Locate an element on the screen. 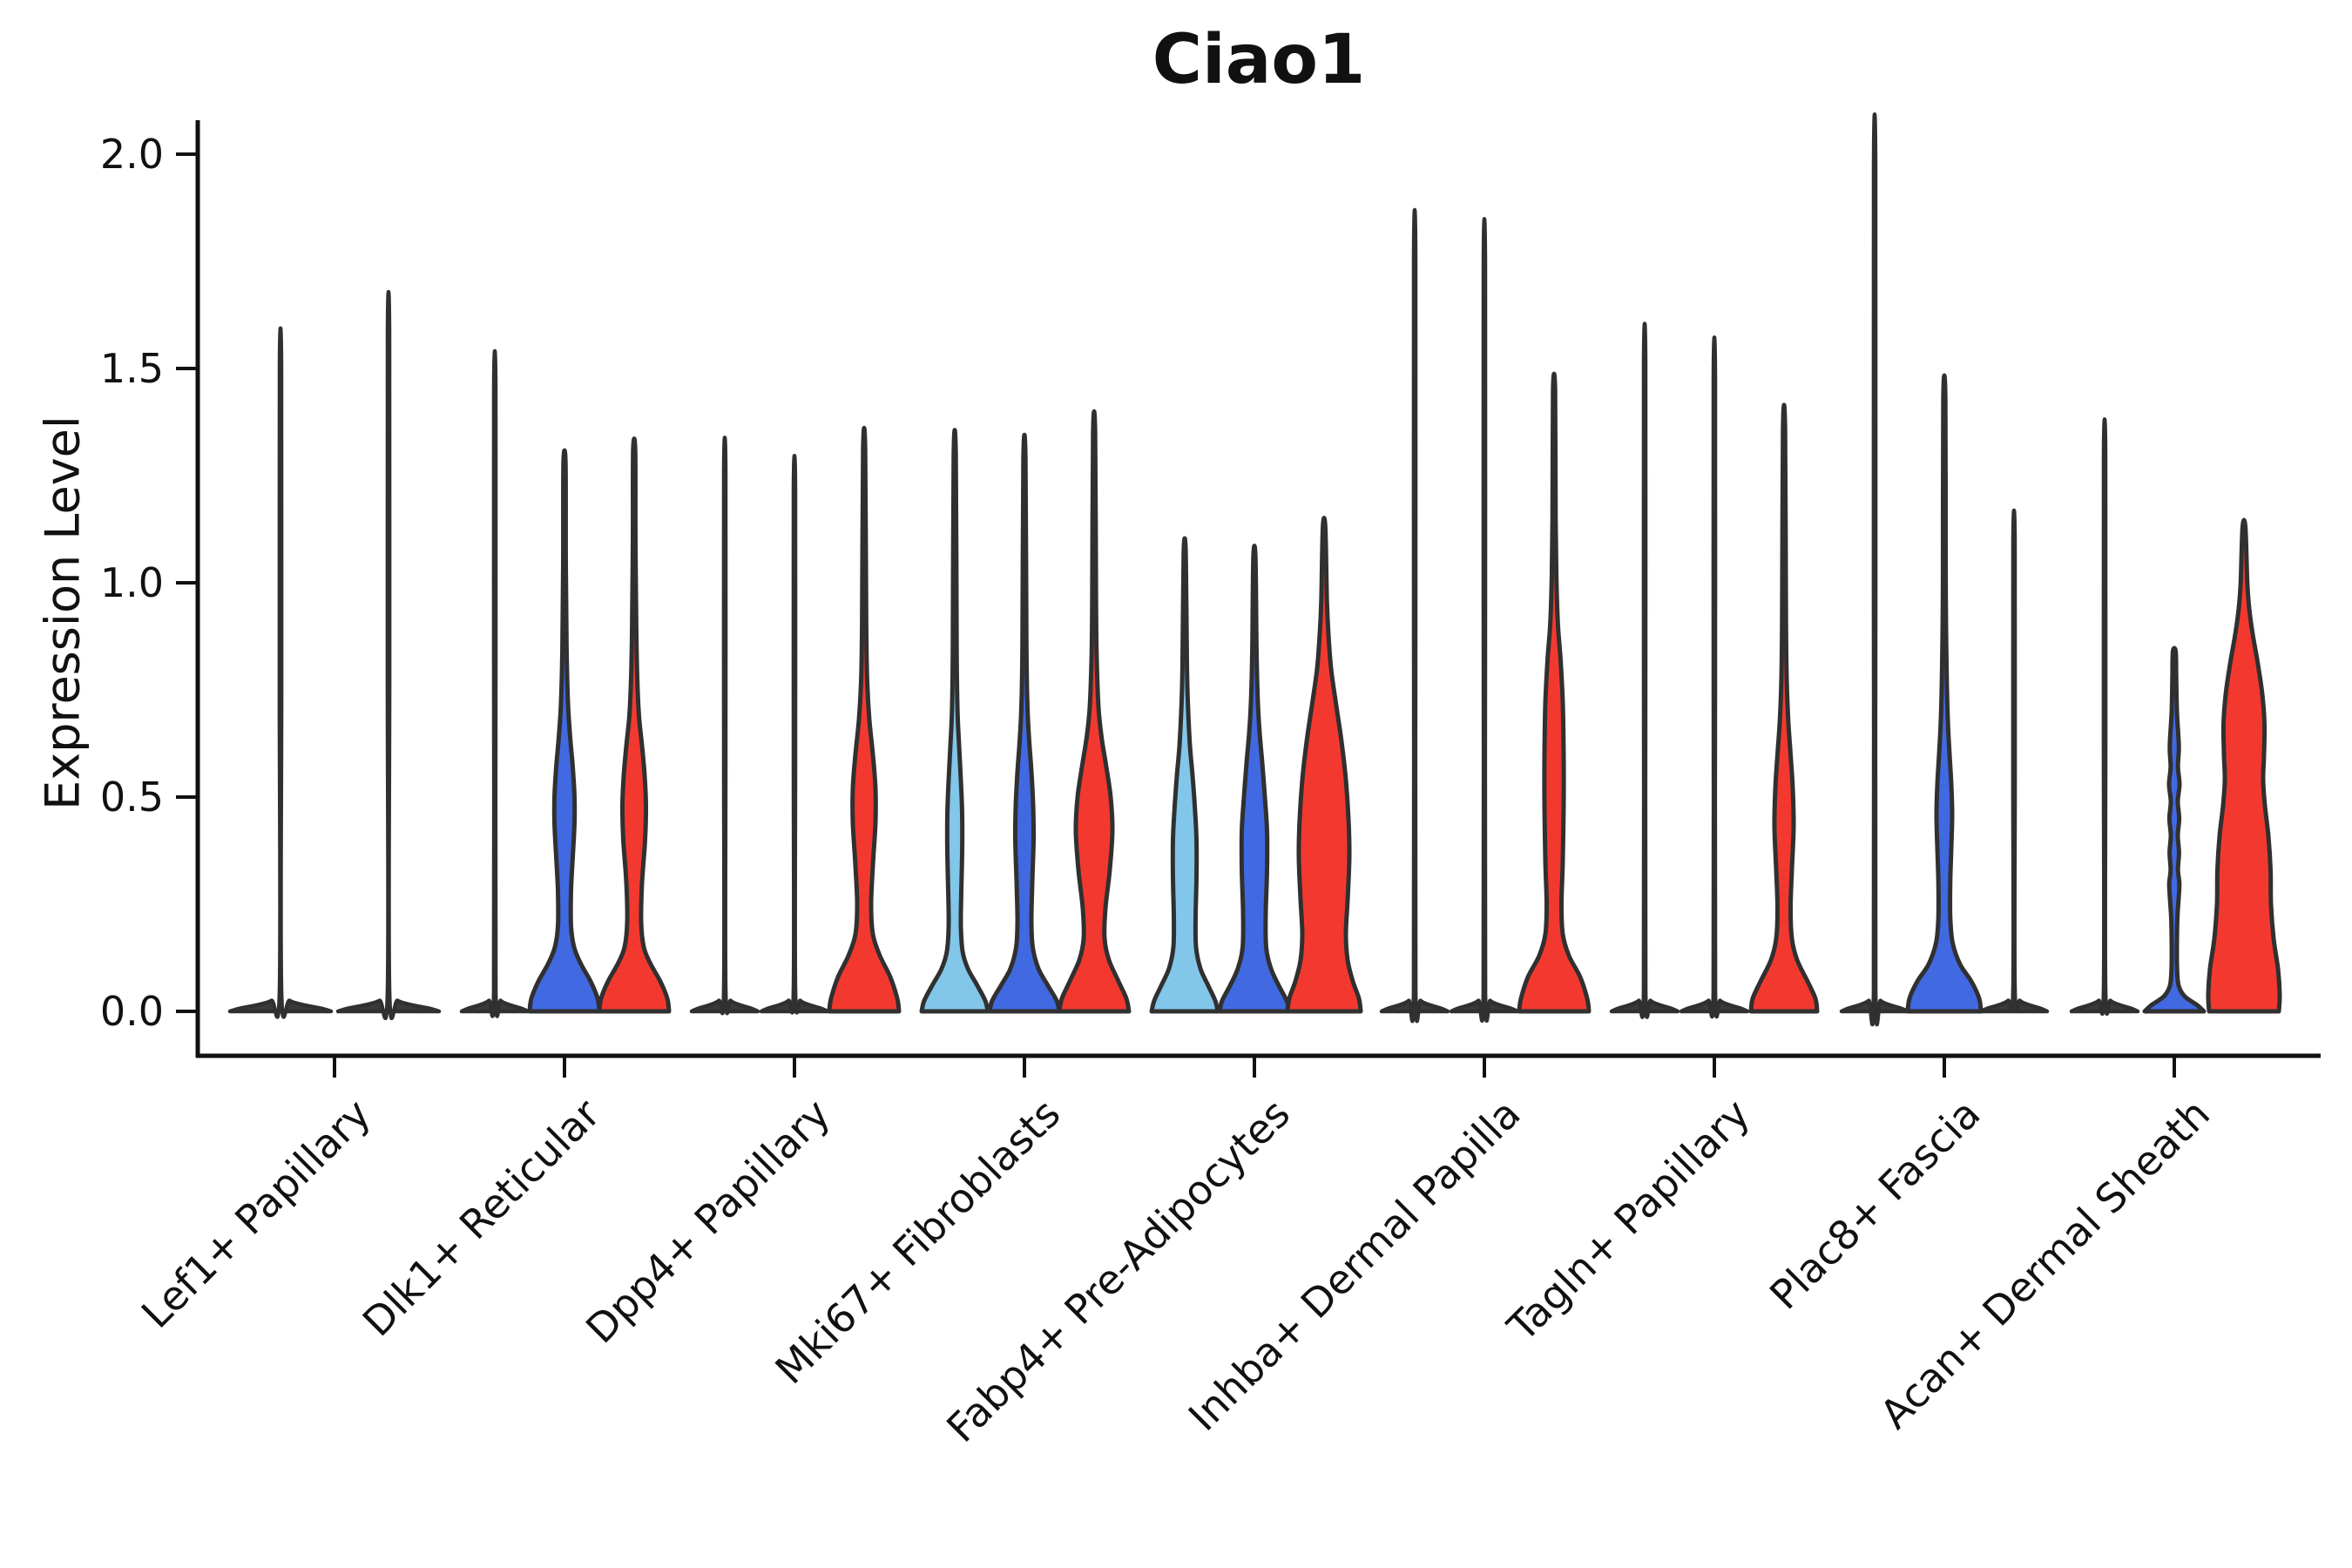 The width and height of the screenshot is (2352, 1568). chart-title: Ciao1 is located at coordinates (1259, 60).